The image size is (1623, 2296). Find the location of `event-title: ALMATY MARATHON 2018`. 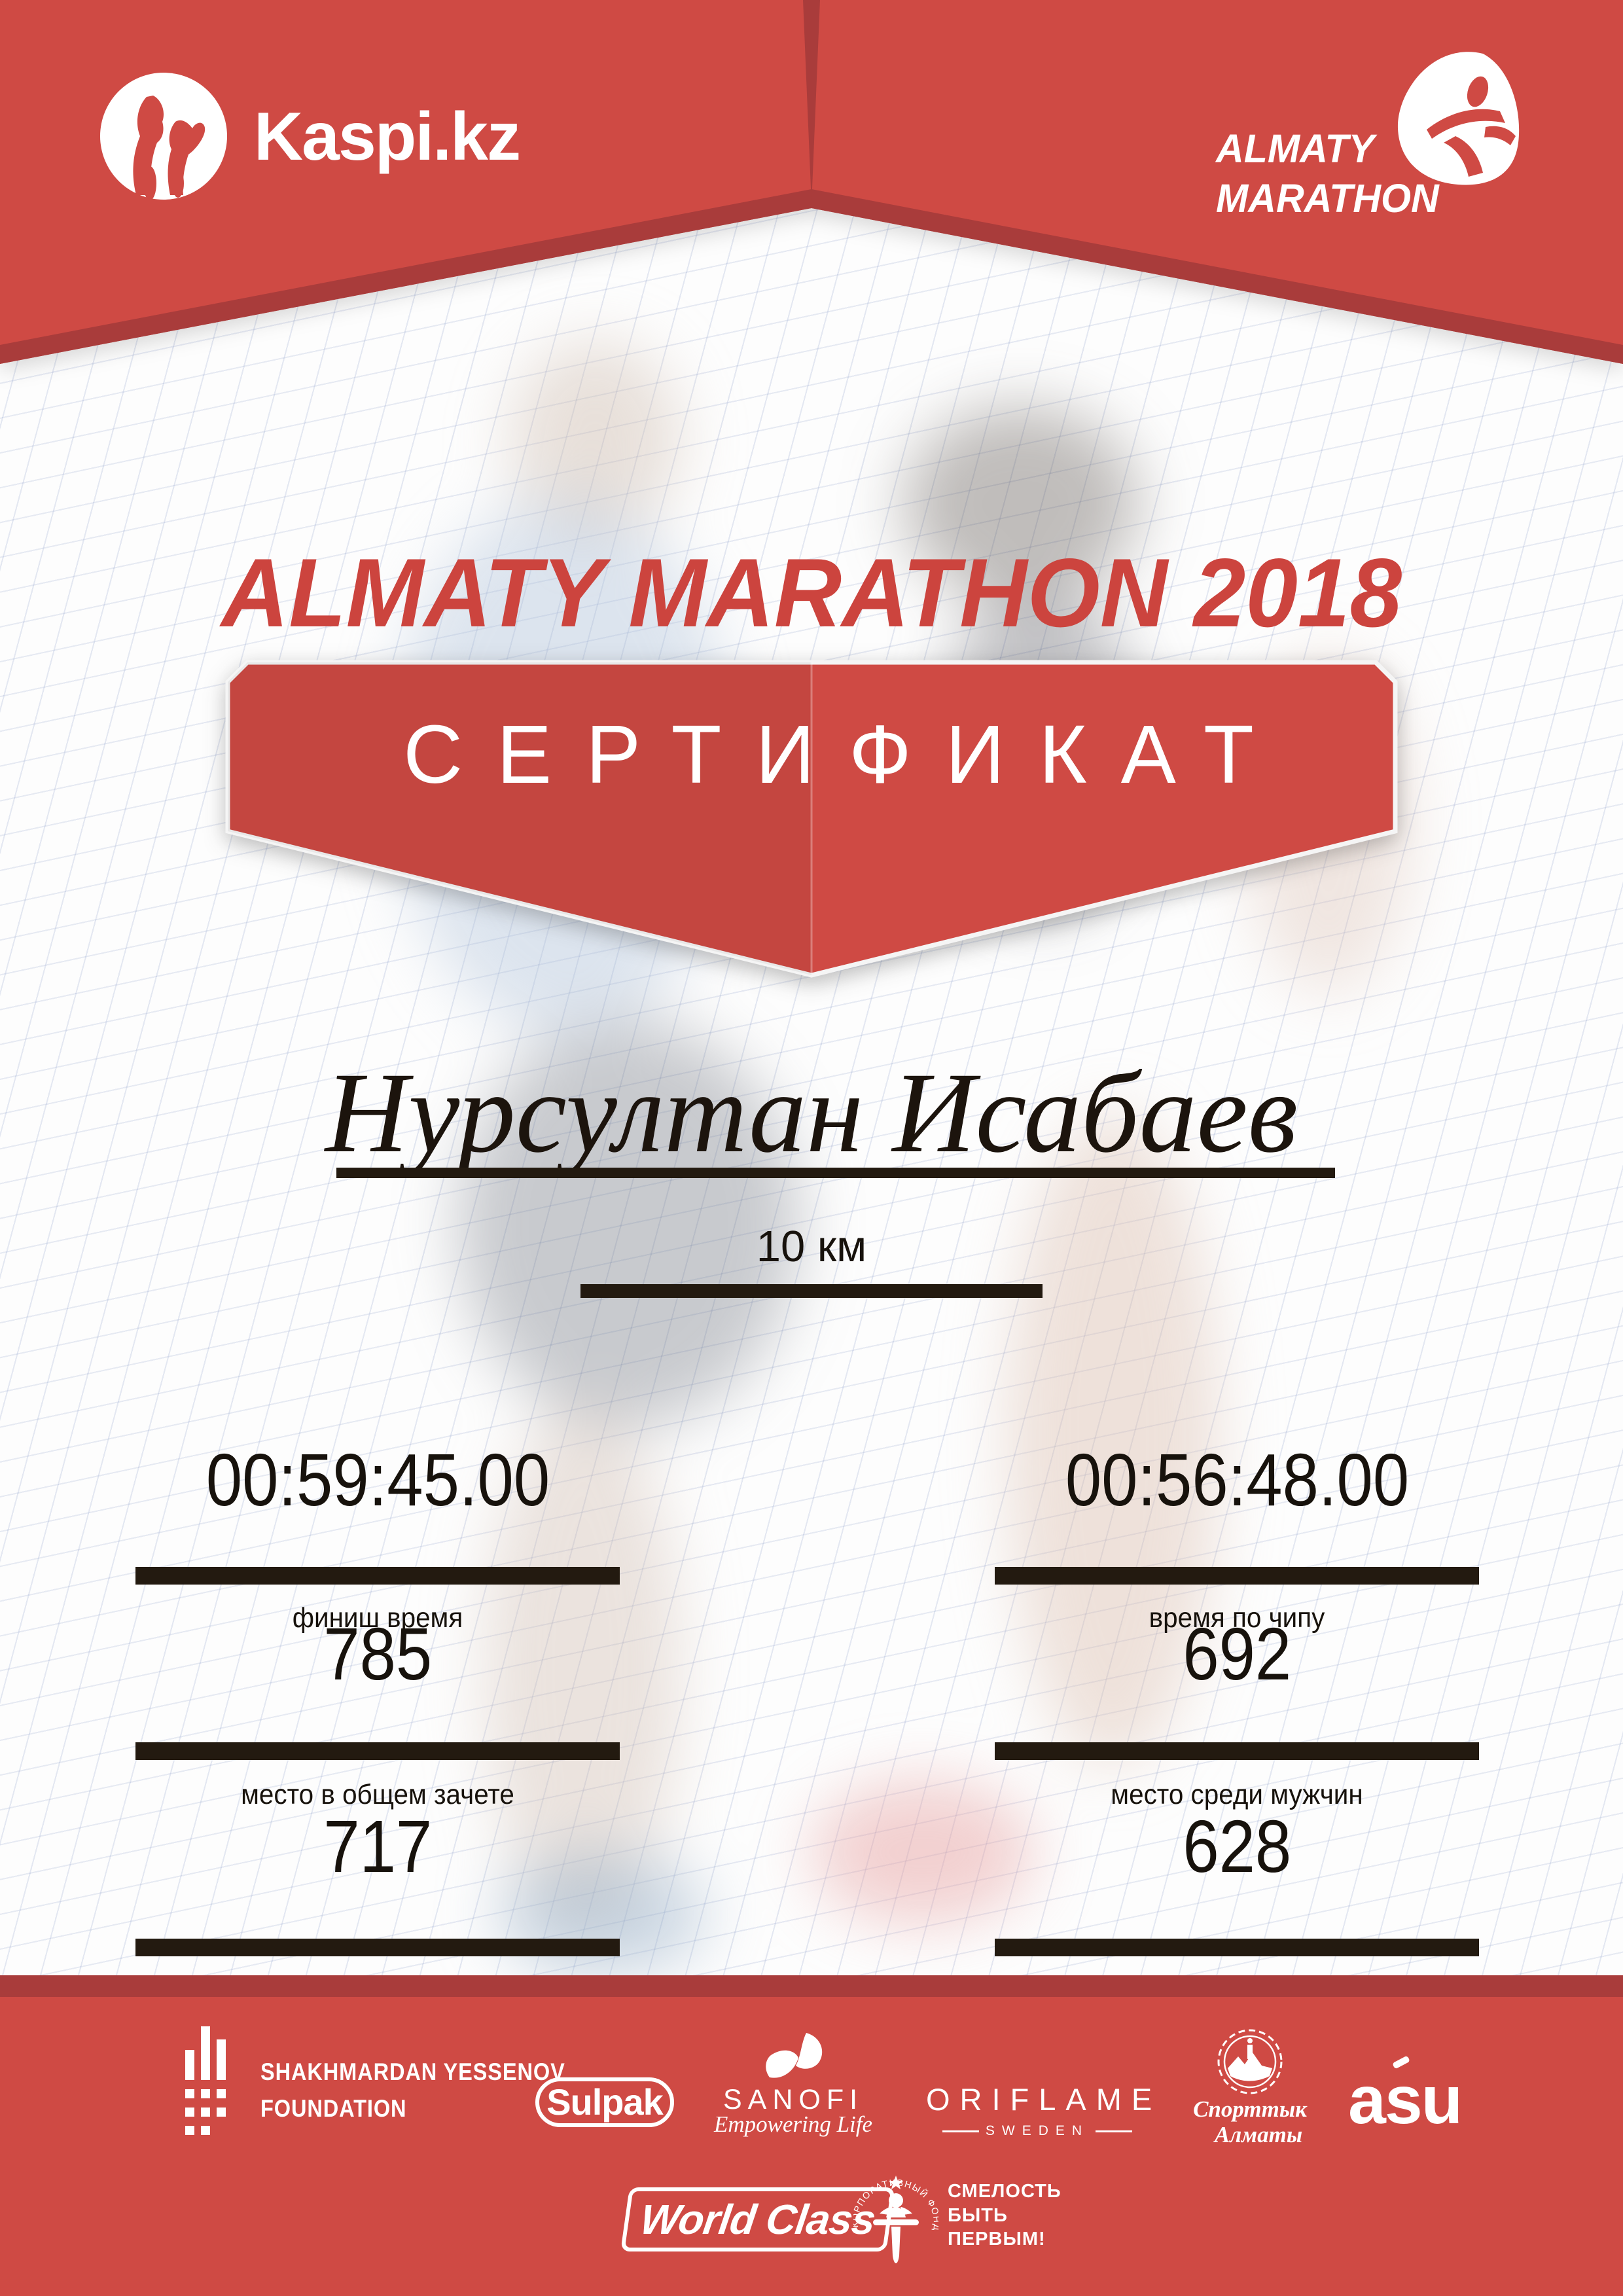

event-title: ALMATY MARATHON 2018 is located at coordinates (811, 592).